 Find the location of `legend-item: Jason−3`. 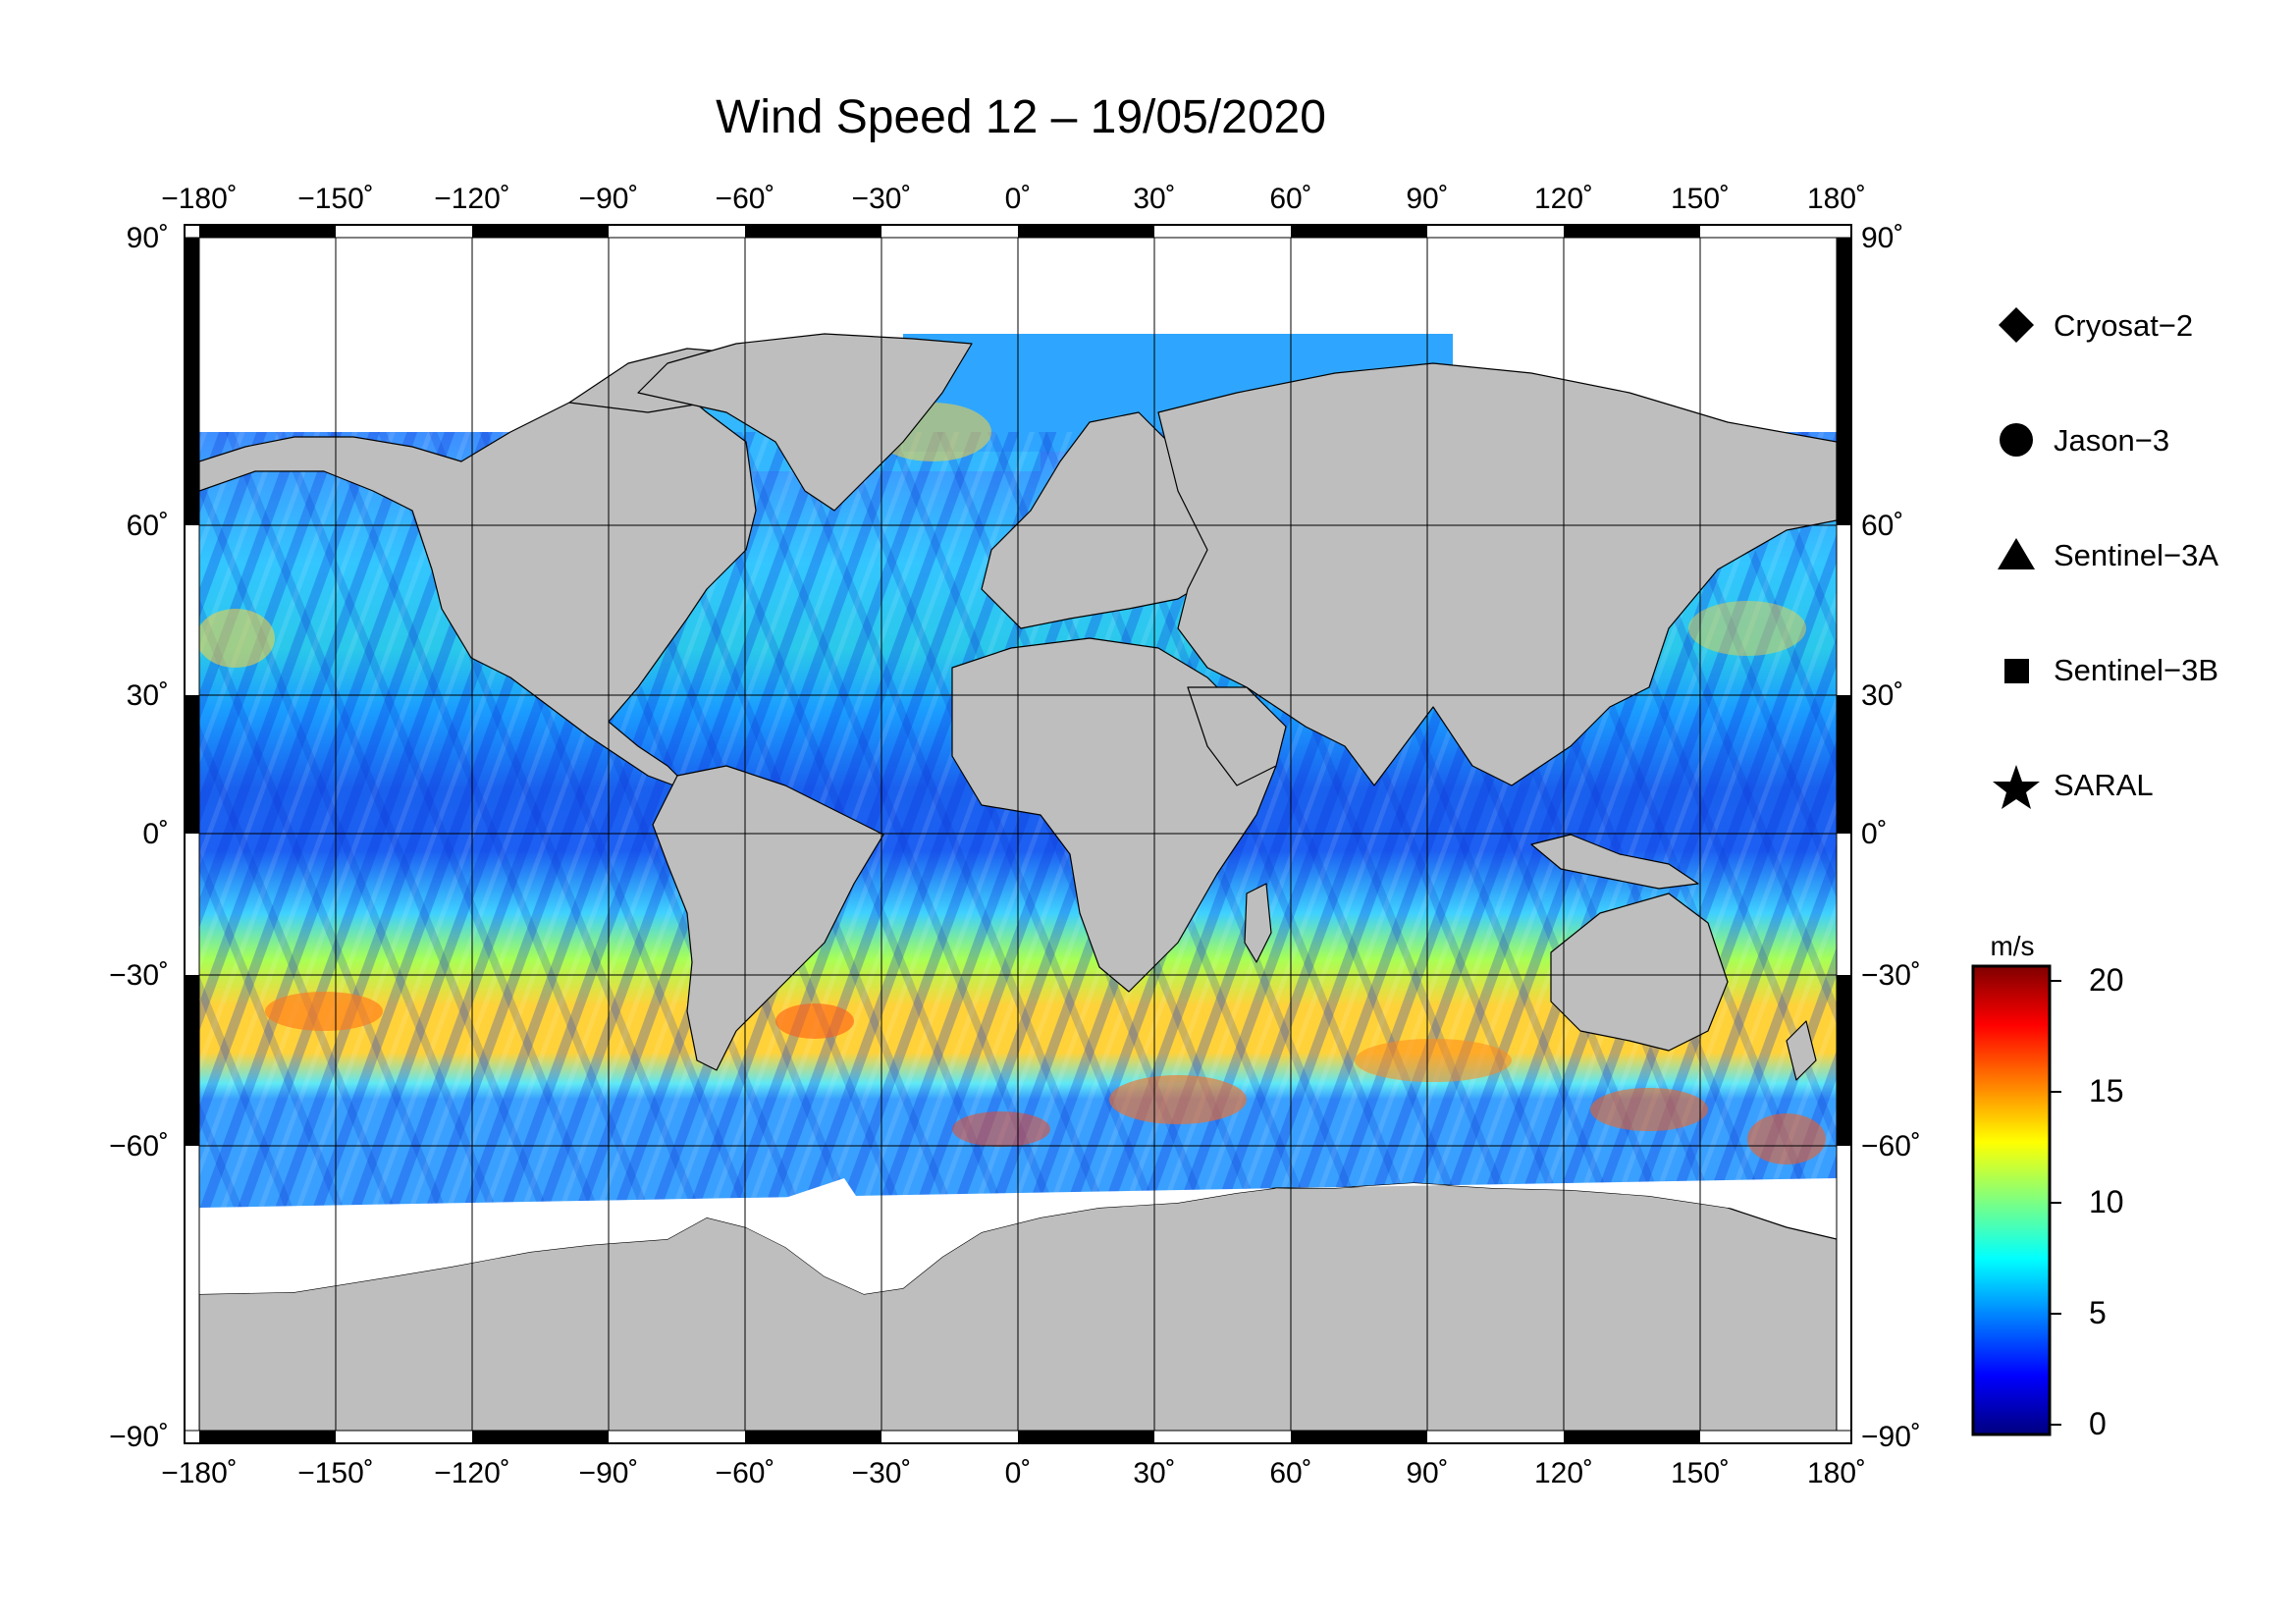

legend-item: Jason−3 is located at coordinates (2081, 440).